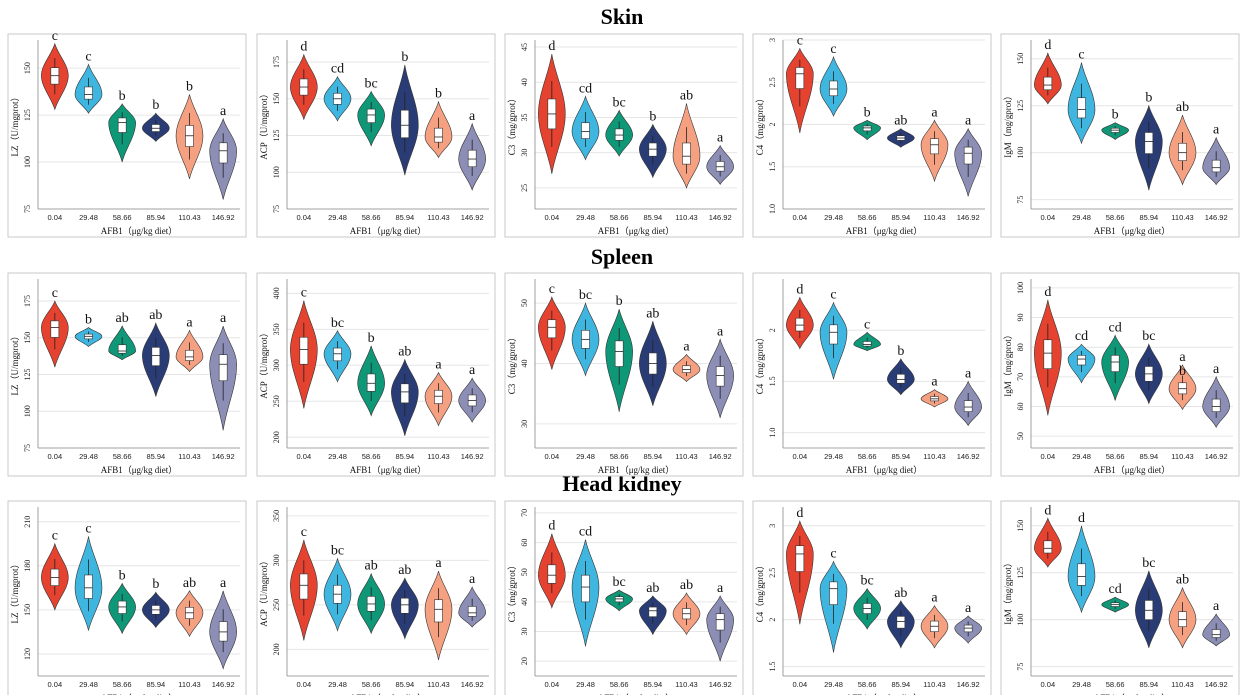  Describe the element at coordinates (720, 456) in the screenshot. I see `spleen-c3-xtick-label: 146.92` at that location.